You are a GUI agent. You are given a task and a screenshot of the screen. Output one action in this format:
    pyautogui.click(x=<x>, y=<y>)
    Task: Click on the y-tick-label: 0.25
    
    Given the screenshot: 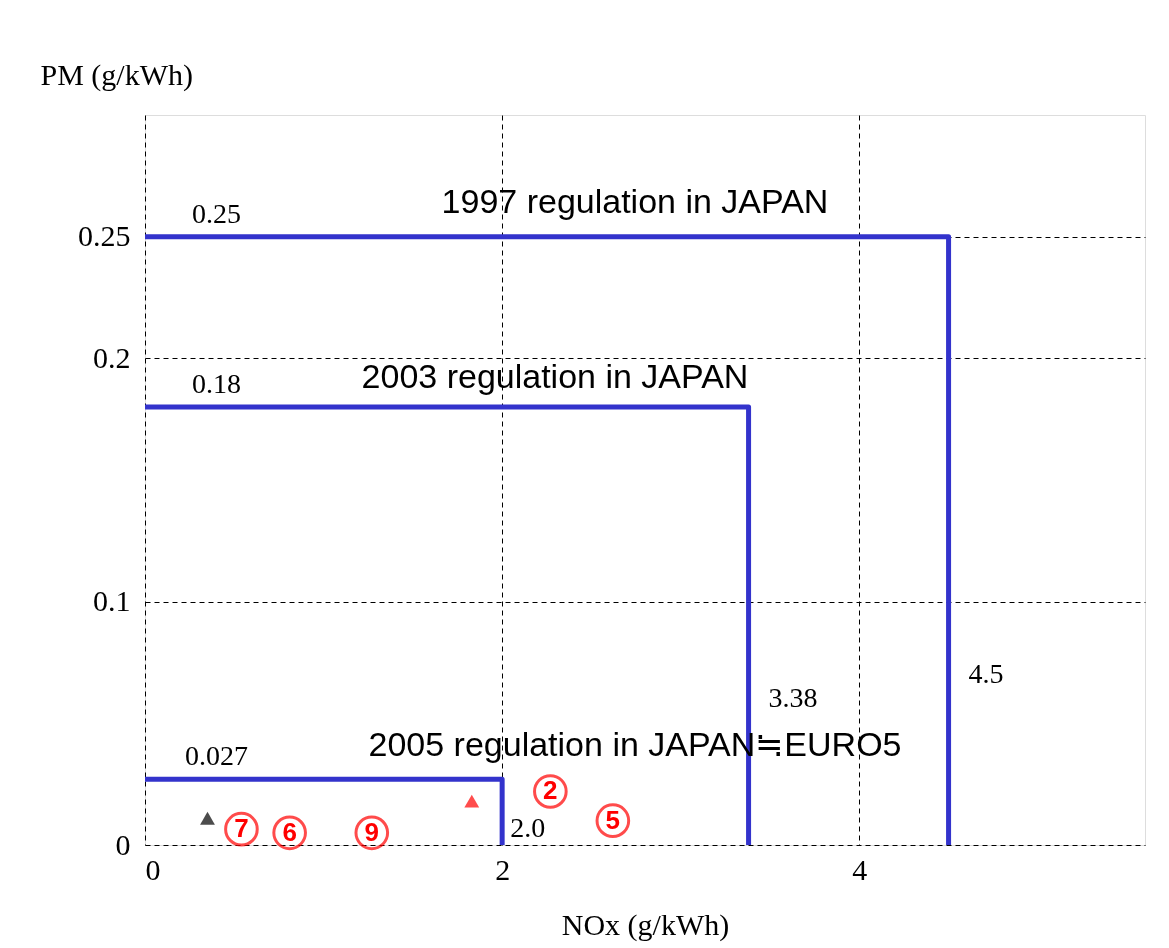 What is the action you would take?
    pyautogui.click(x=104, y=236)
    